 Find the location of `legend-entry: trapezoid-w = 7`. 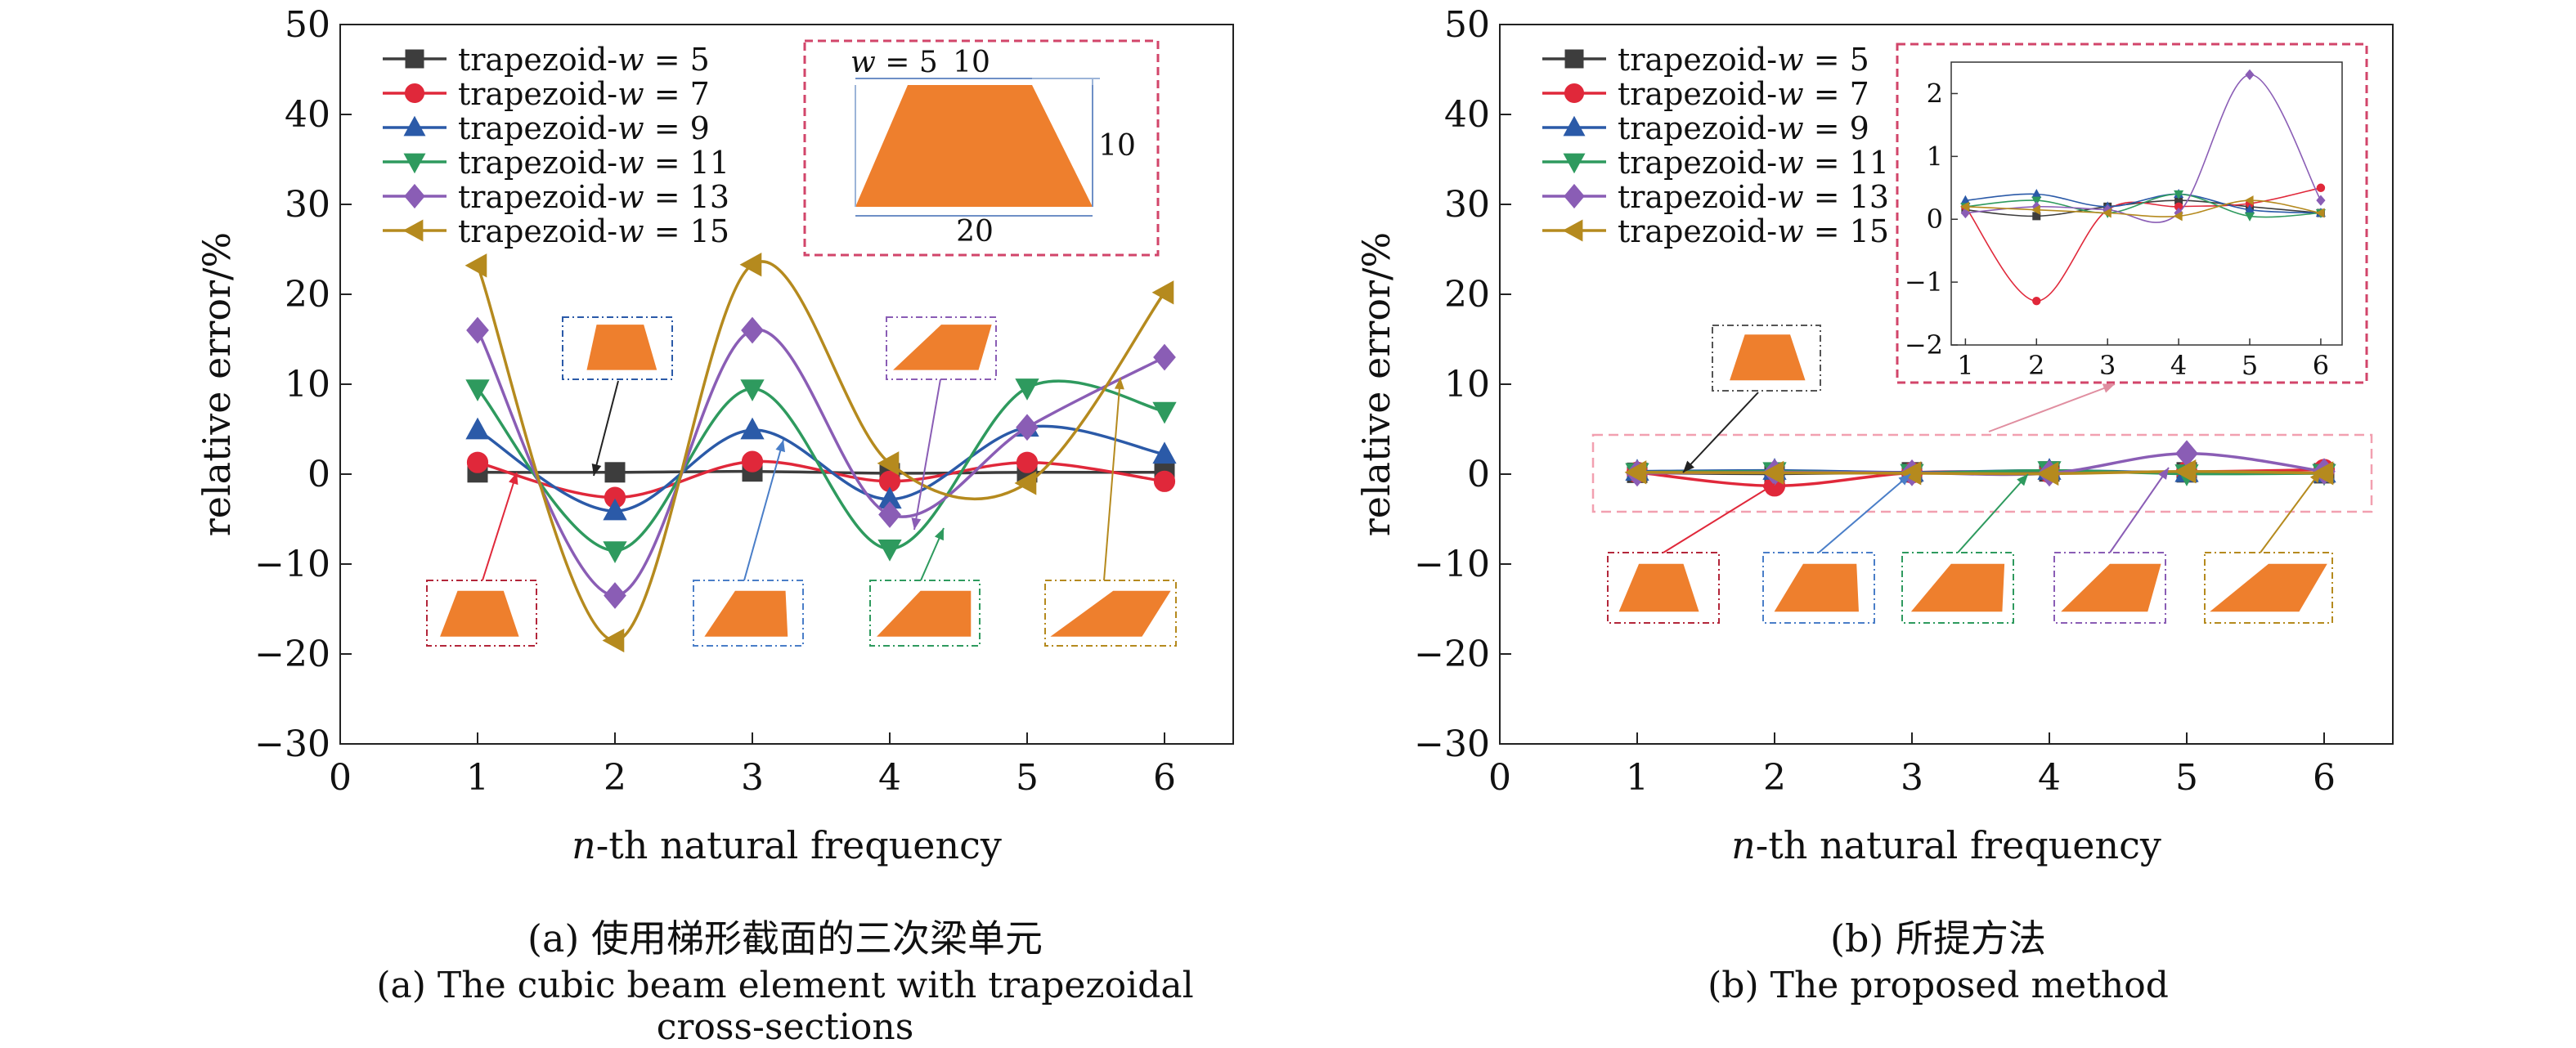

legend-entry: trapezoid-w = 7 is located at coordinates (584, 94).